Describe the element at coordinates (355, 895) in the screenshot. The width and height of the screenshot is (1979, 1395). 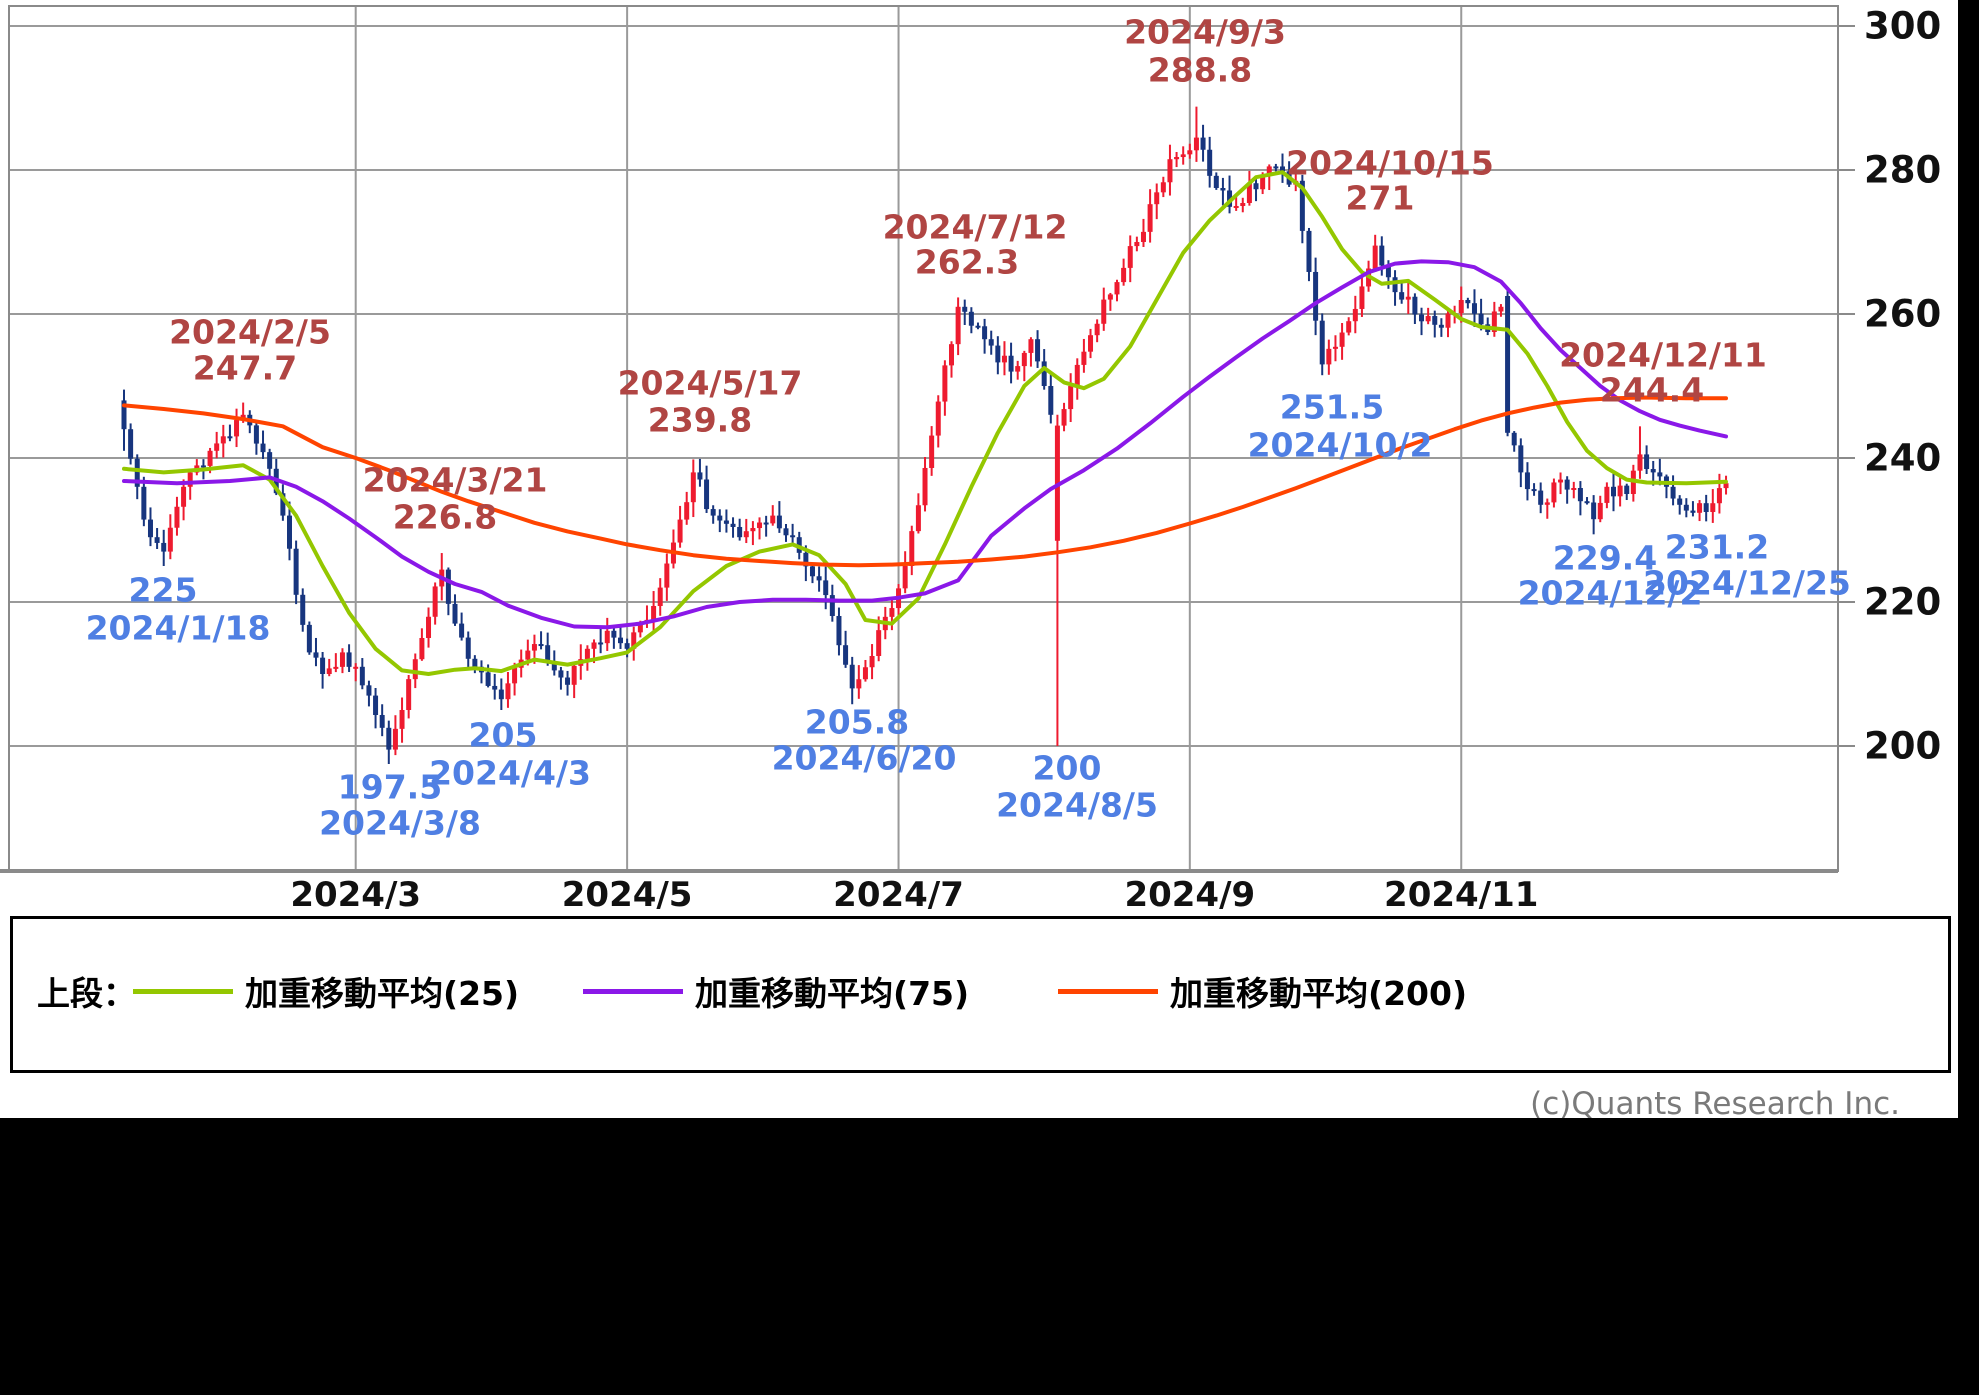
I see `x-axis-label: 2024/3` at that location.